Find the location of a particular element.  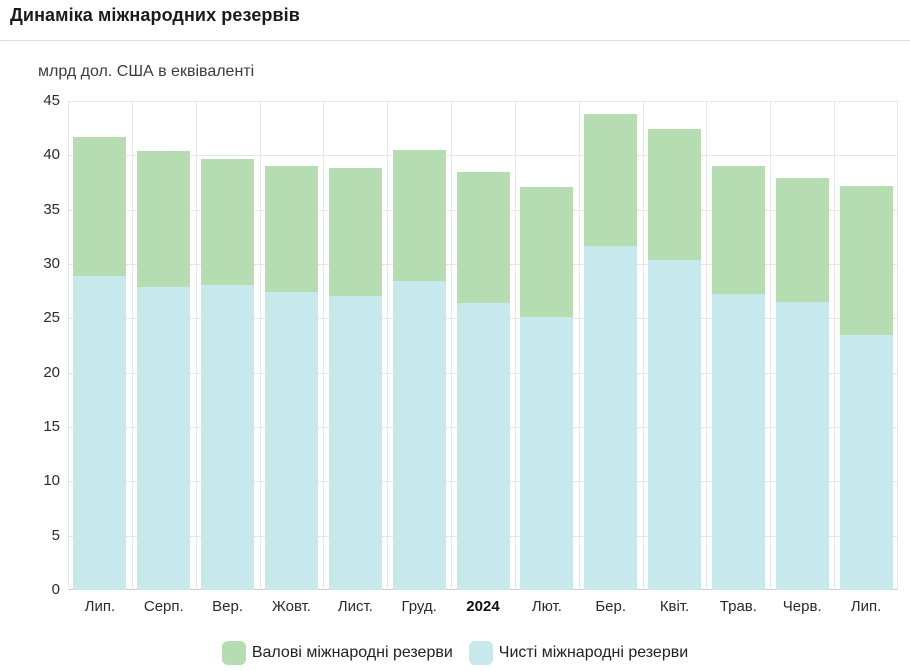

x-tick-label-11: Черв. is located at coordinates (802, 606).